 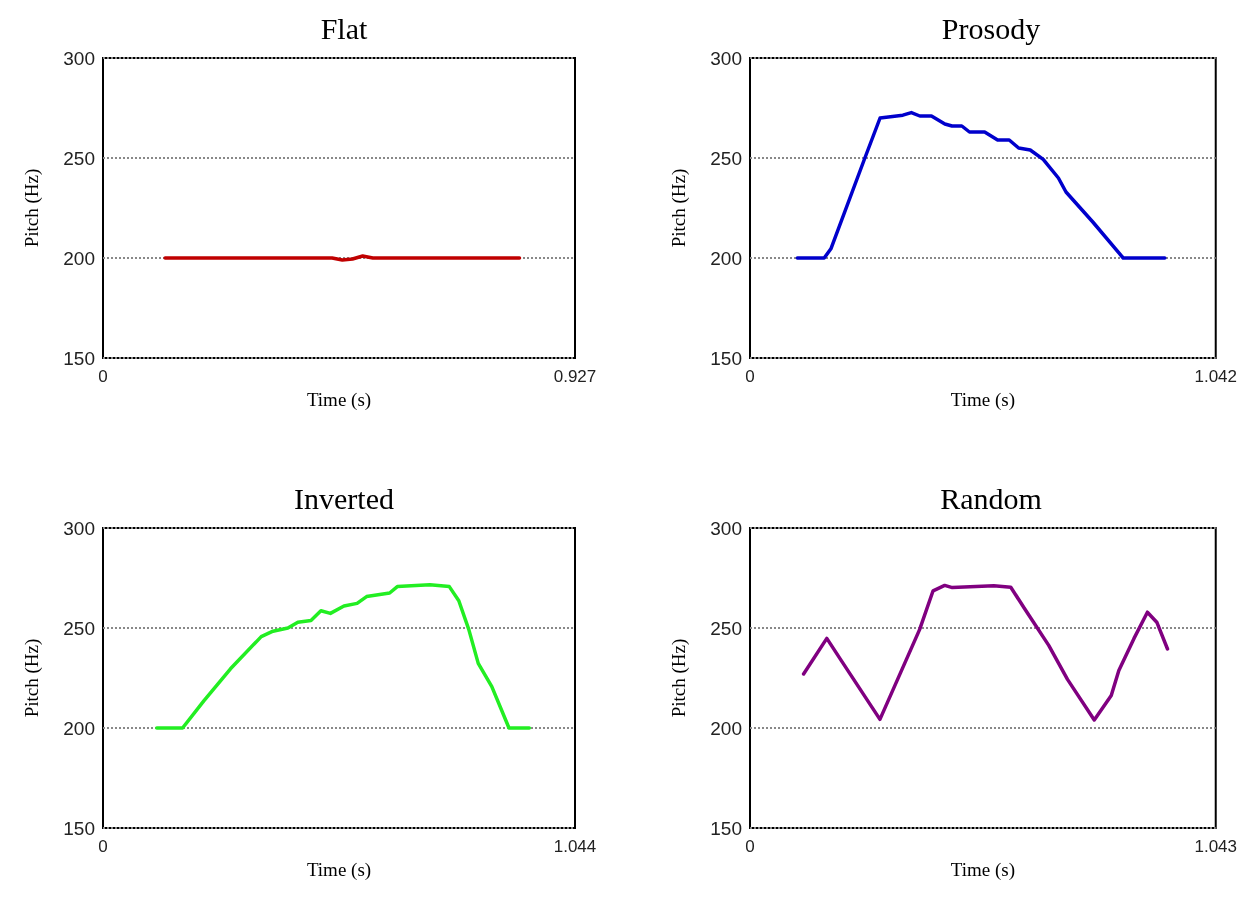 I want to click on chart-title: Inverted, so click(x=344, y=498).